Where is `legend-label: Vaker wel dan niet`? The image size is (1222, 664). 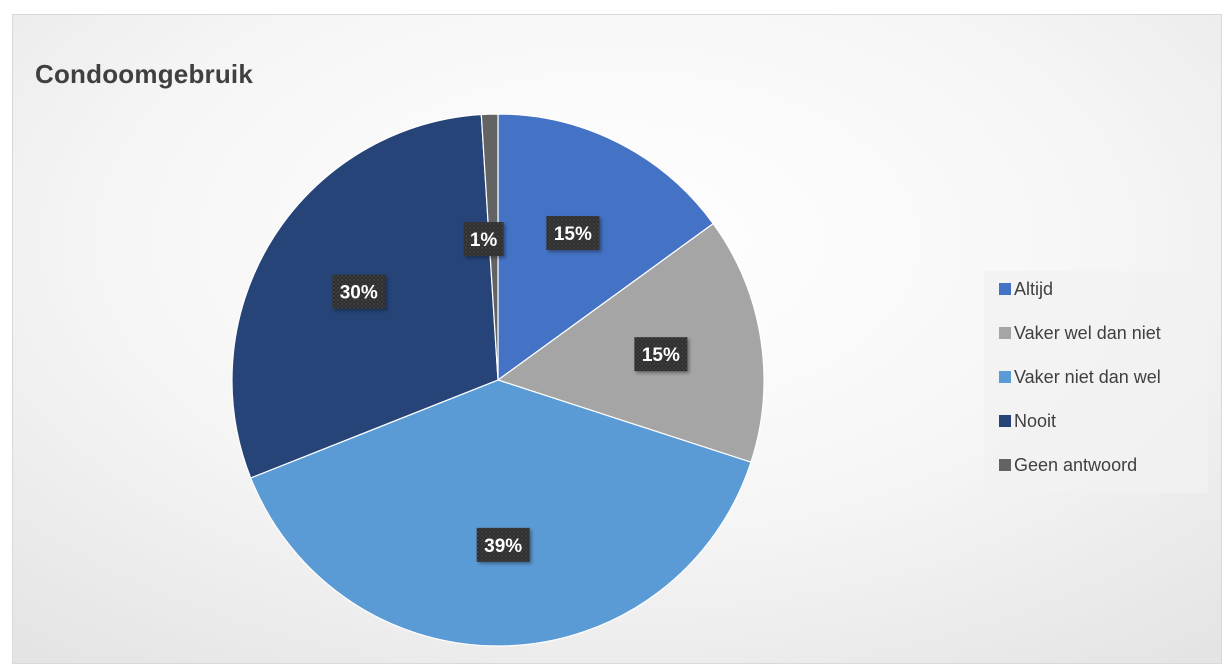 legend-label: Vaker wel dan niet is located at coordinates (1087, 332).